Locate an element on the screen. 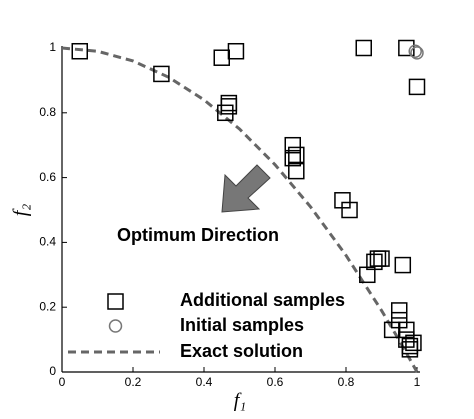 The image size is (474, 419). x-tick-label: 0.2 is located at coordinates (133, 382).